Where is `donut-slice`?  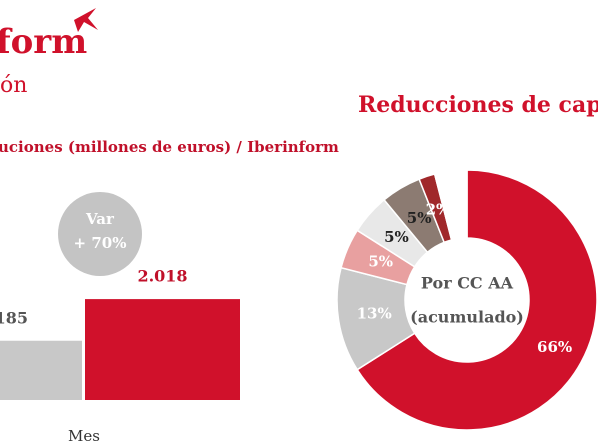
donut-slice is located at coordinates (450, 205).